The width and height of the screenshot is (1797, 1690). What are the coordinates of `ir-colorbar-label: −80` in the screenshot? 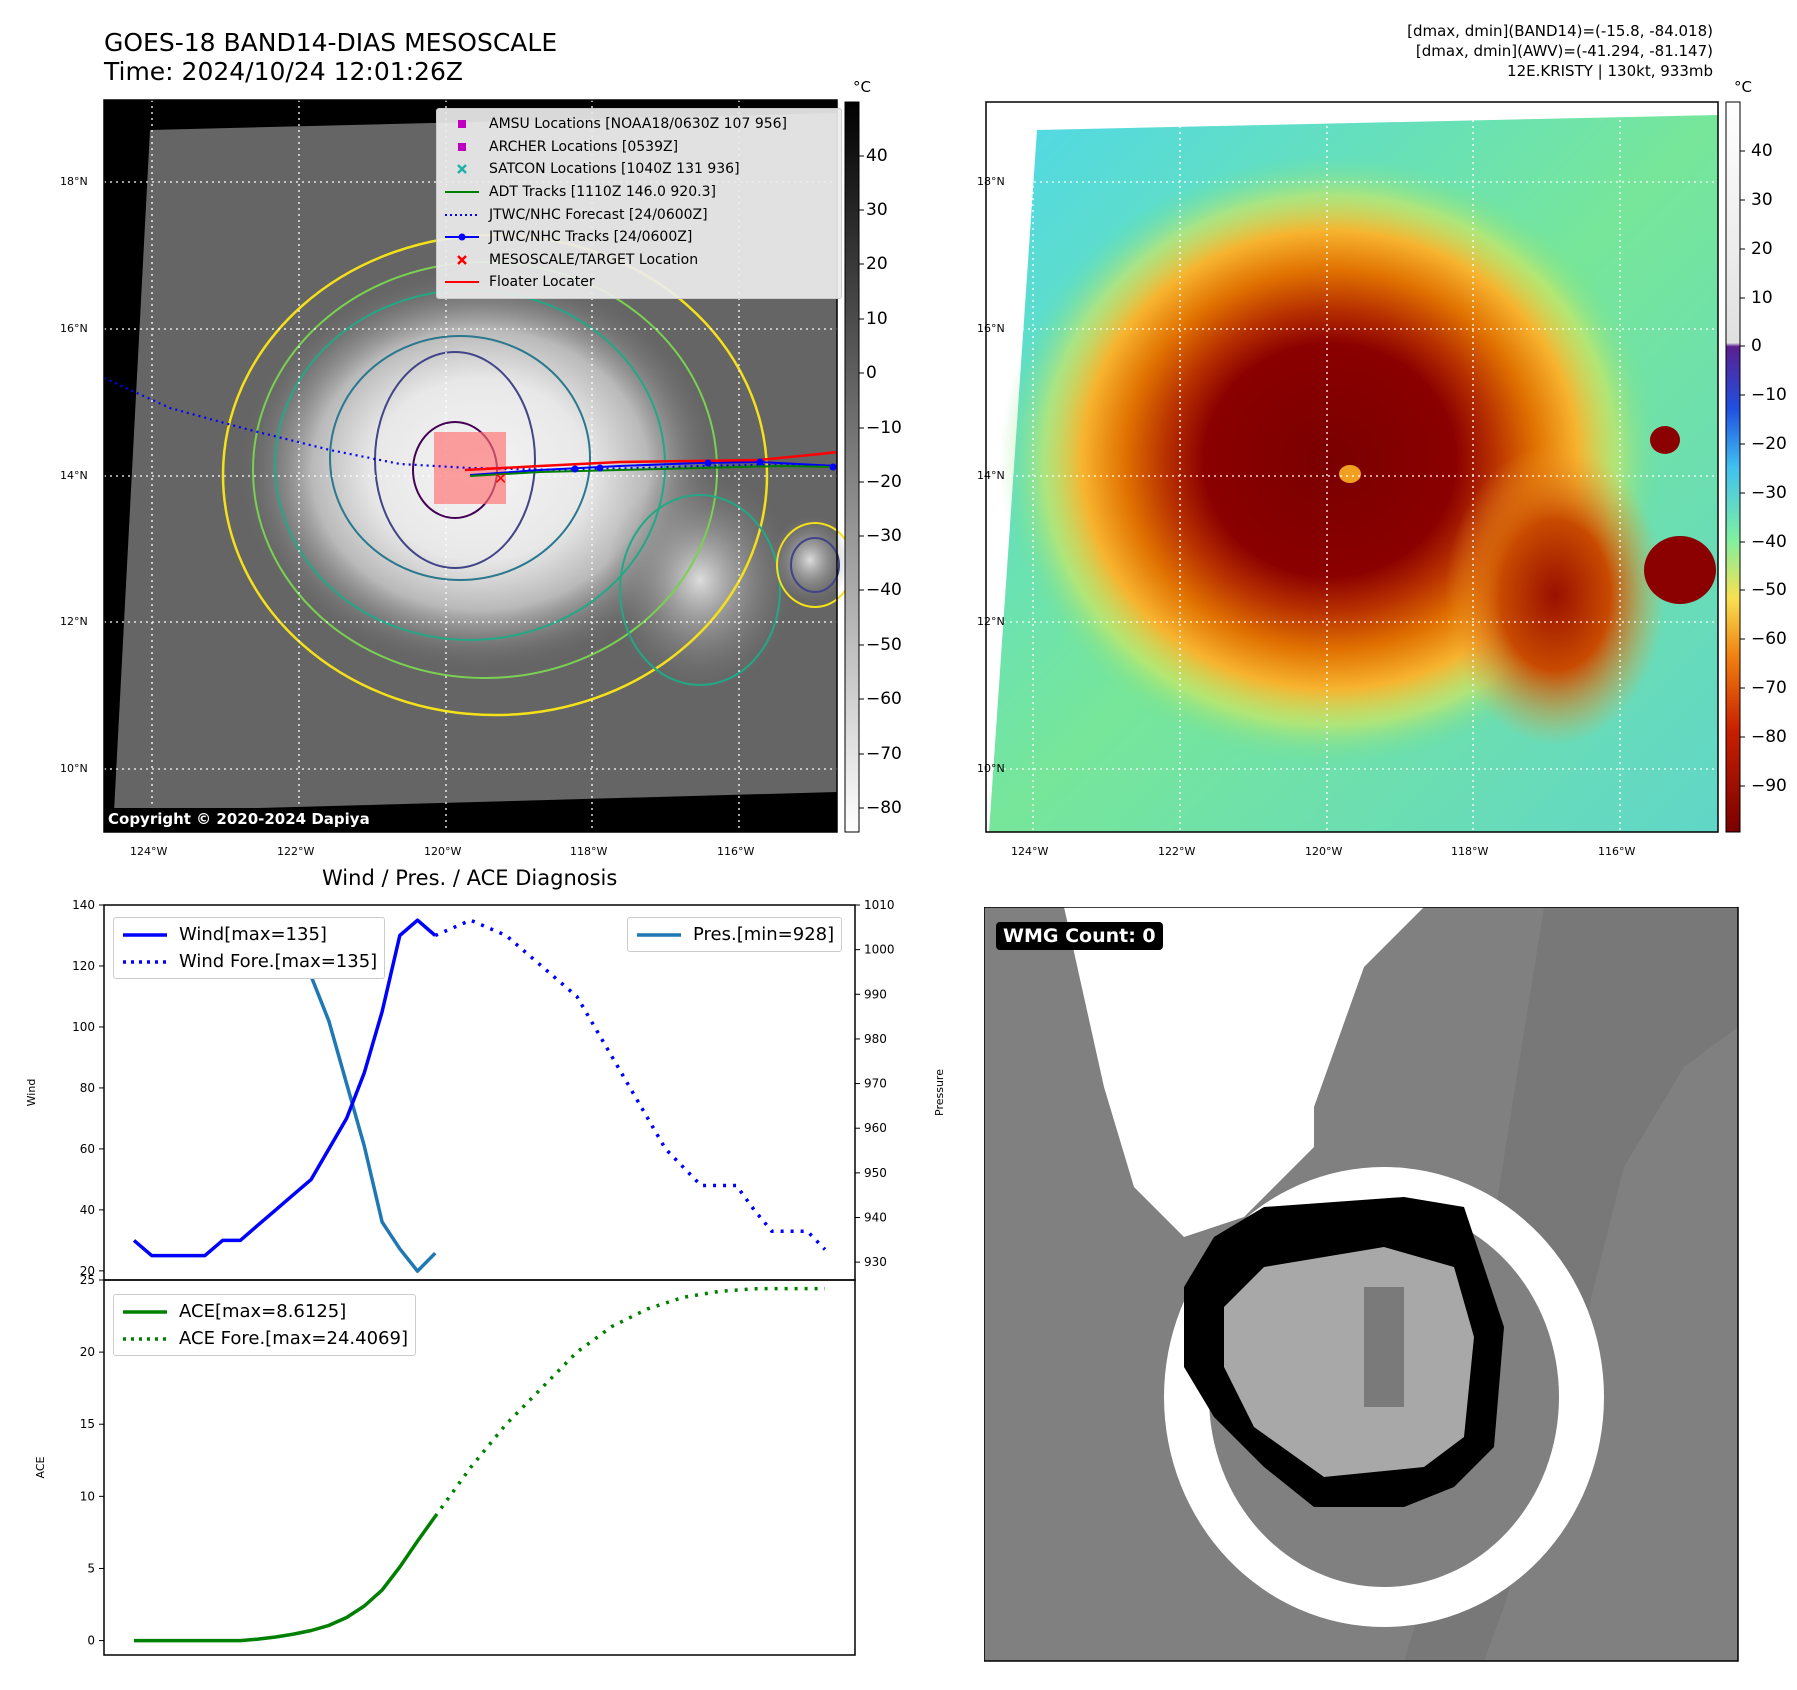 It's located at (884, 808).